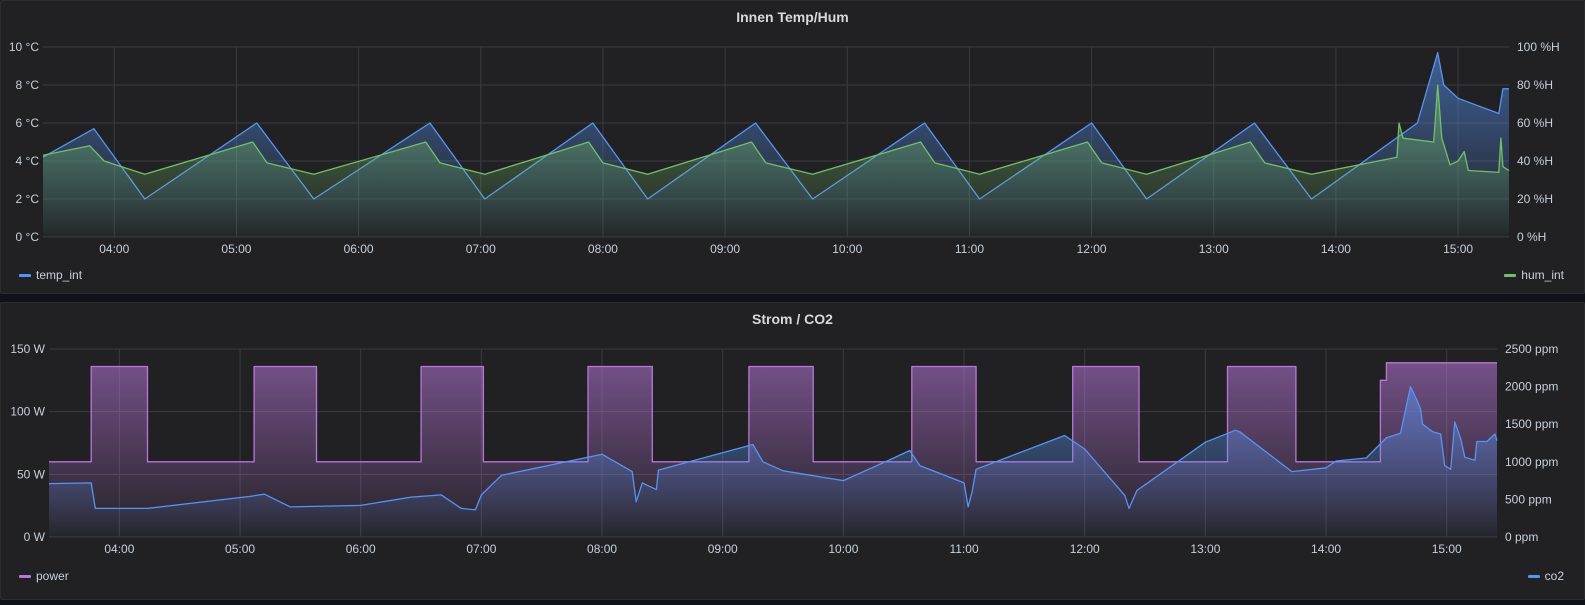 The height and width of the screenshot is (605, 1585). I want to click on y-right-tick-label: 60 %H, so click(1535, 123).